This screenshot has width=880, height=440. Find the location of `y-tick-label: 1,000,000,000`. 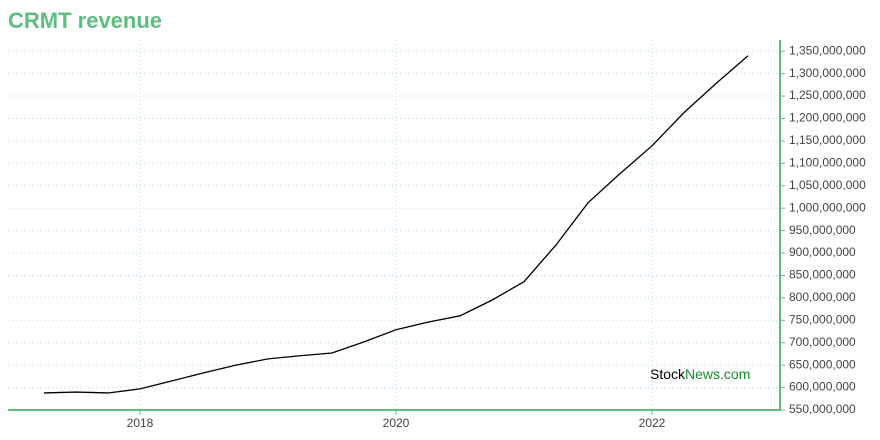

y-tick-label: 1,000,000,000 is located at coordinates (827, 207).